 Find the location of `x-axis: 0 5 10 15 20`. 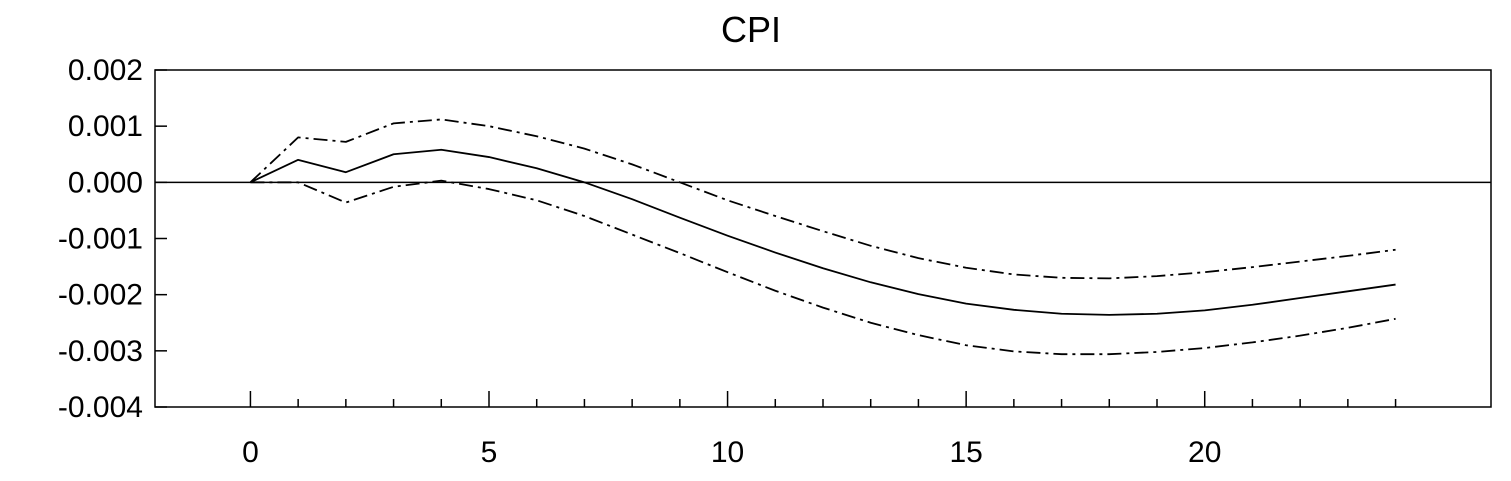

x-axis: 0 5 10 15 20 is located at coordinates (819, 430).